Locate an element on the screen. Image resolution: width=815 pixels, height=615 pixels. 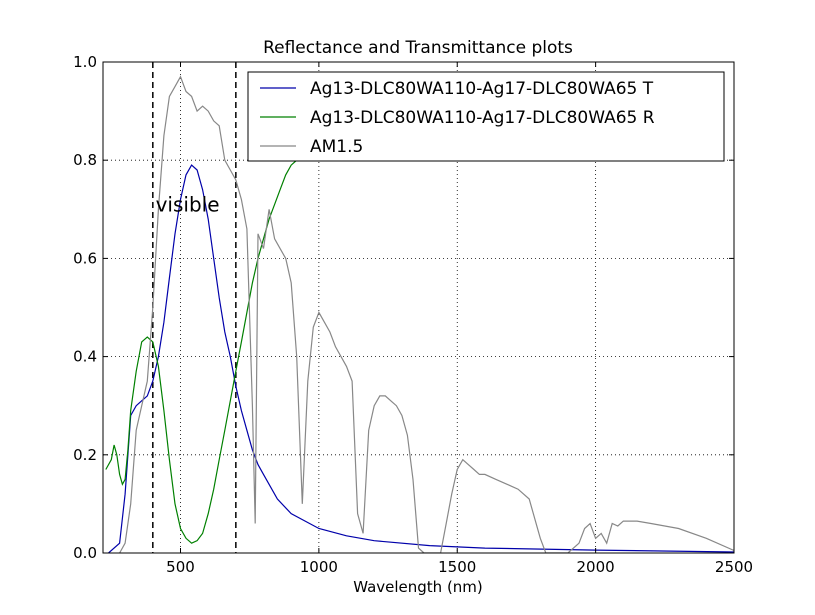
x-axis-label: Wavelength (nm) is located at coordinates (418, 587).